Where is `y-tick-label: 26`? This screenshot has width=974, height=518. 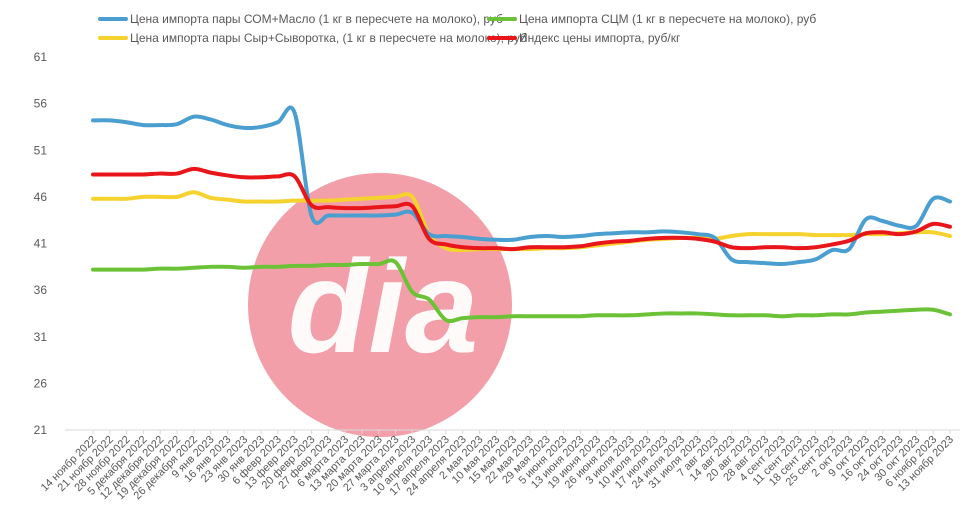 y-tick-label: 26 is located at coordinates (41, 383).